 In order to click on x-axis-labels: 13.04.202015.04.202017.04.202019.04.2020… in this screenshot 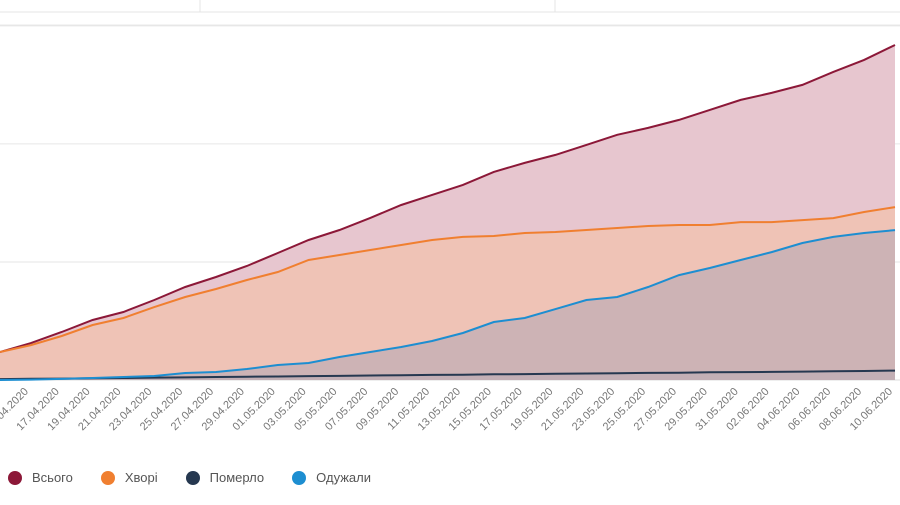, I will do `click(447, 409)`.